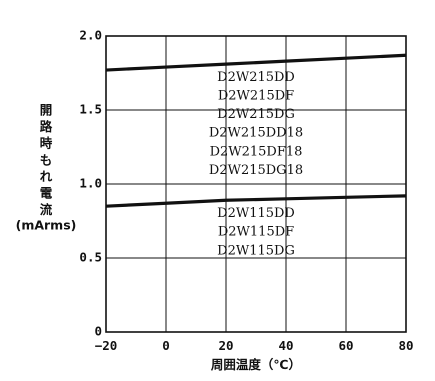  What do you see at coordinates (225, 345) in the screenshot?
I see `x-tick-label: 20` at bounding box center [225, 345].